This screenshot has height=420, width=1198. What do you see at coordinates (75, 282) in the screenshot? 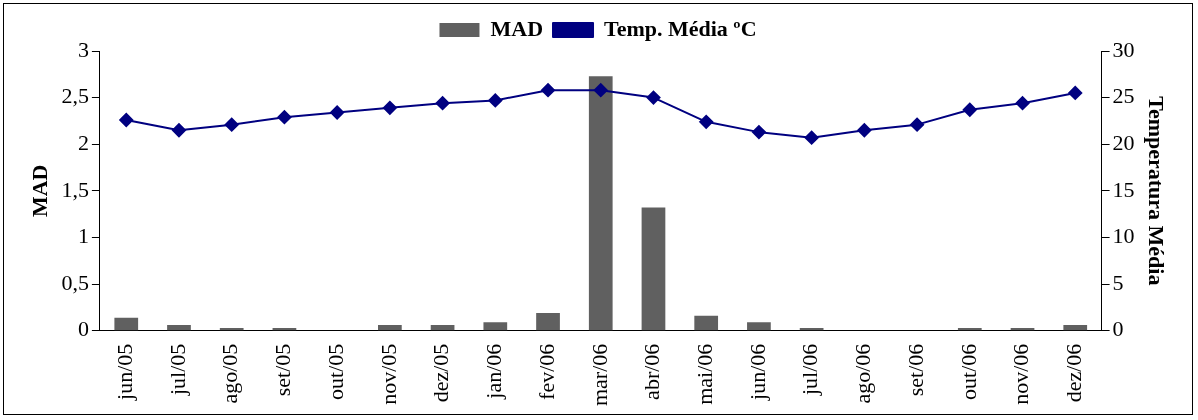
I see `y-tick-label: 0,5` at bounding box center [75, 282].